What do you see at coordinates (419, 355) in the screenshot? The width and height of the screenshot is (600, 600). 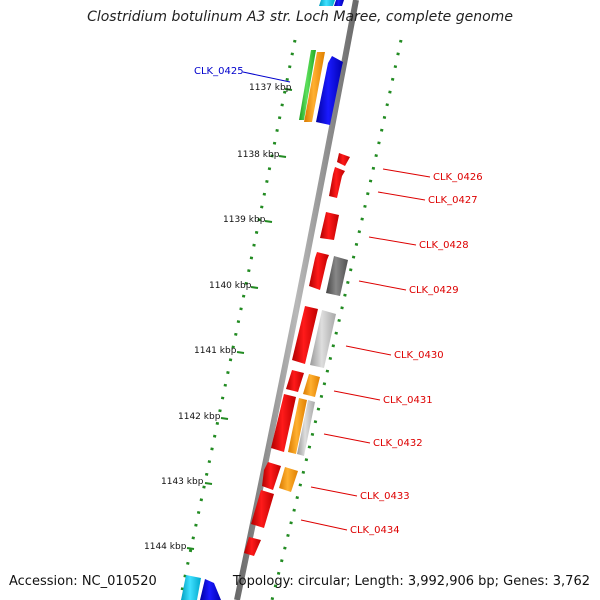 I see `gene-label-clk-0430: CLK_0430` at bounding box center [419, 355].